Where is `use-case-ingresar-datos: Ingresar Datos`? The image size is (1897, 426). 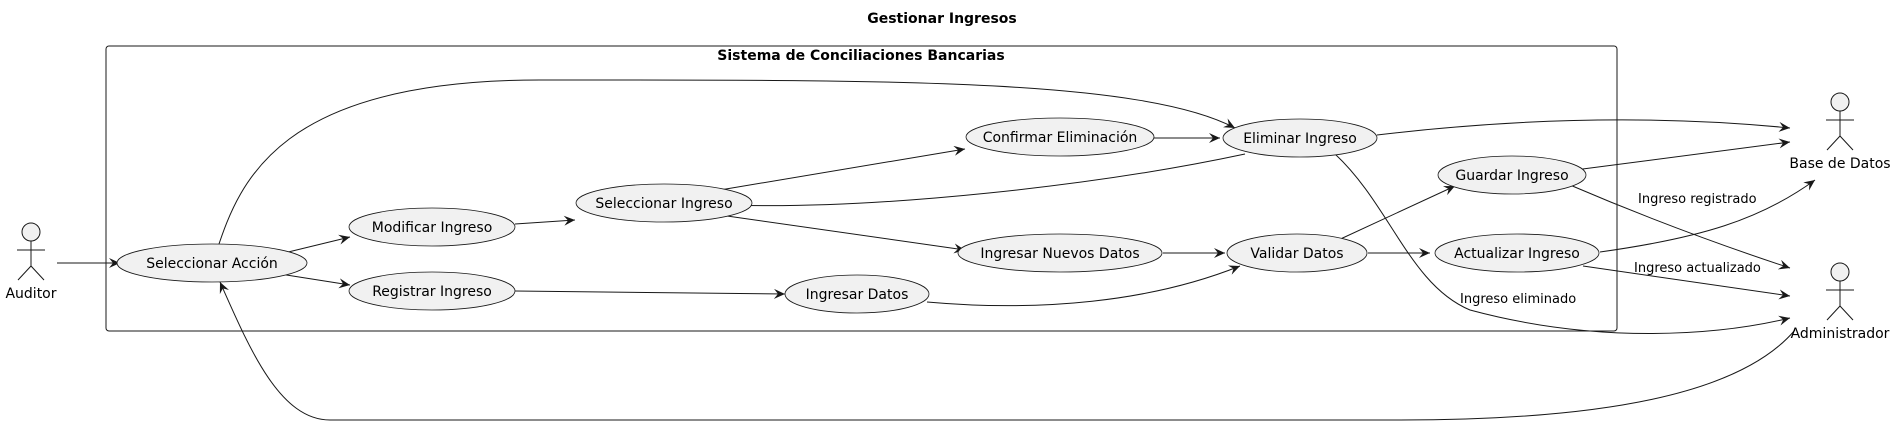
use-case-ingresar-datos: Ingresar Datos is located at coordinates (857, 294).